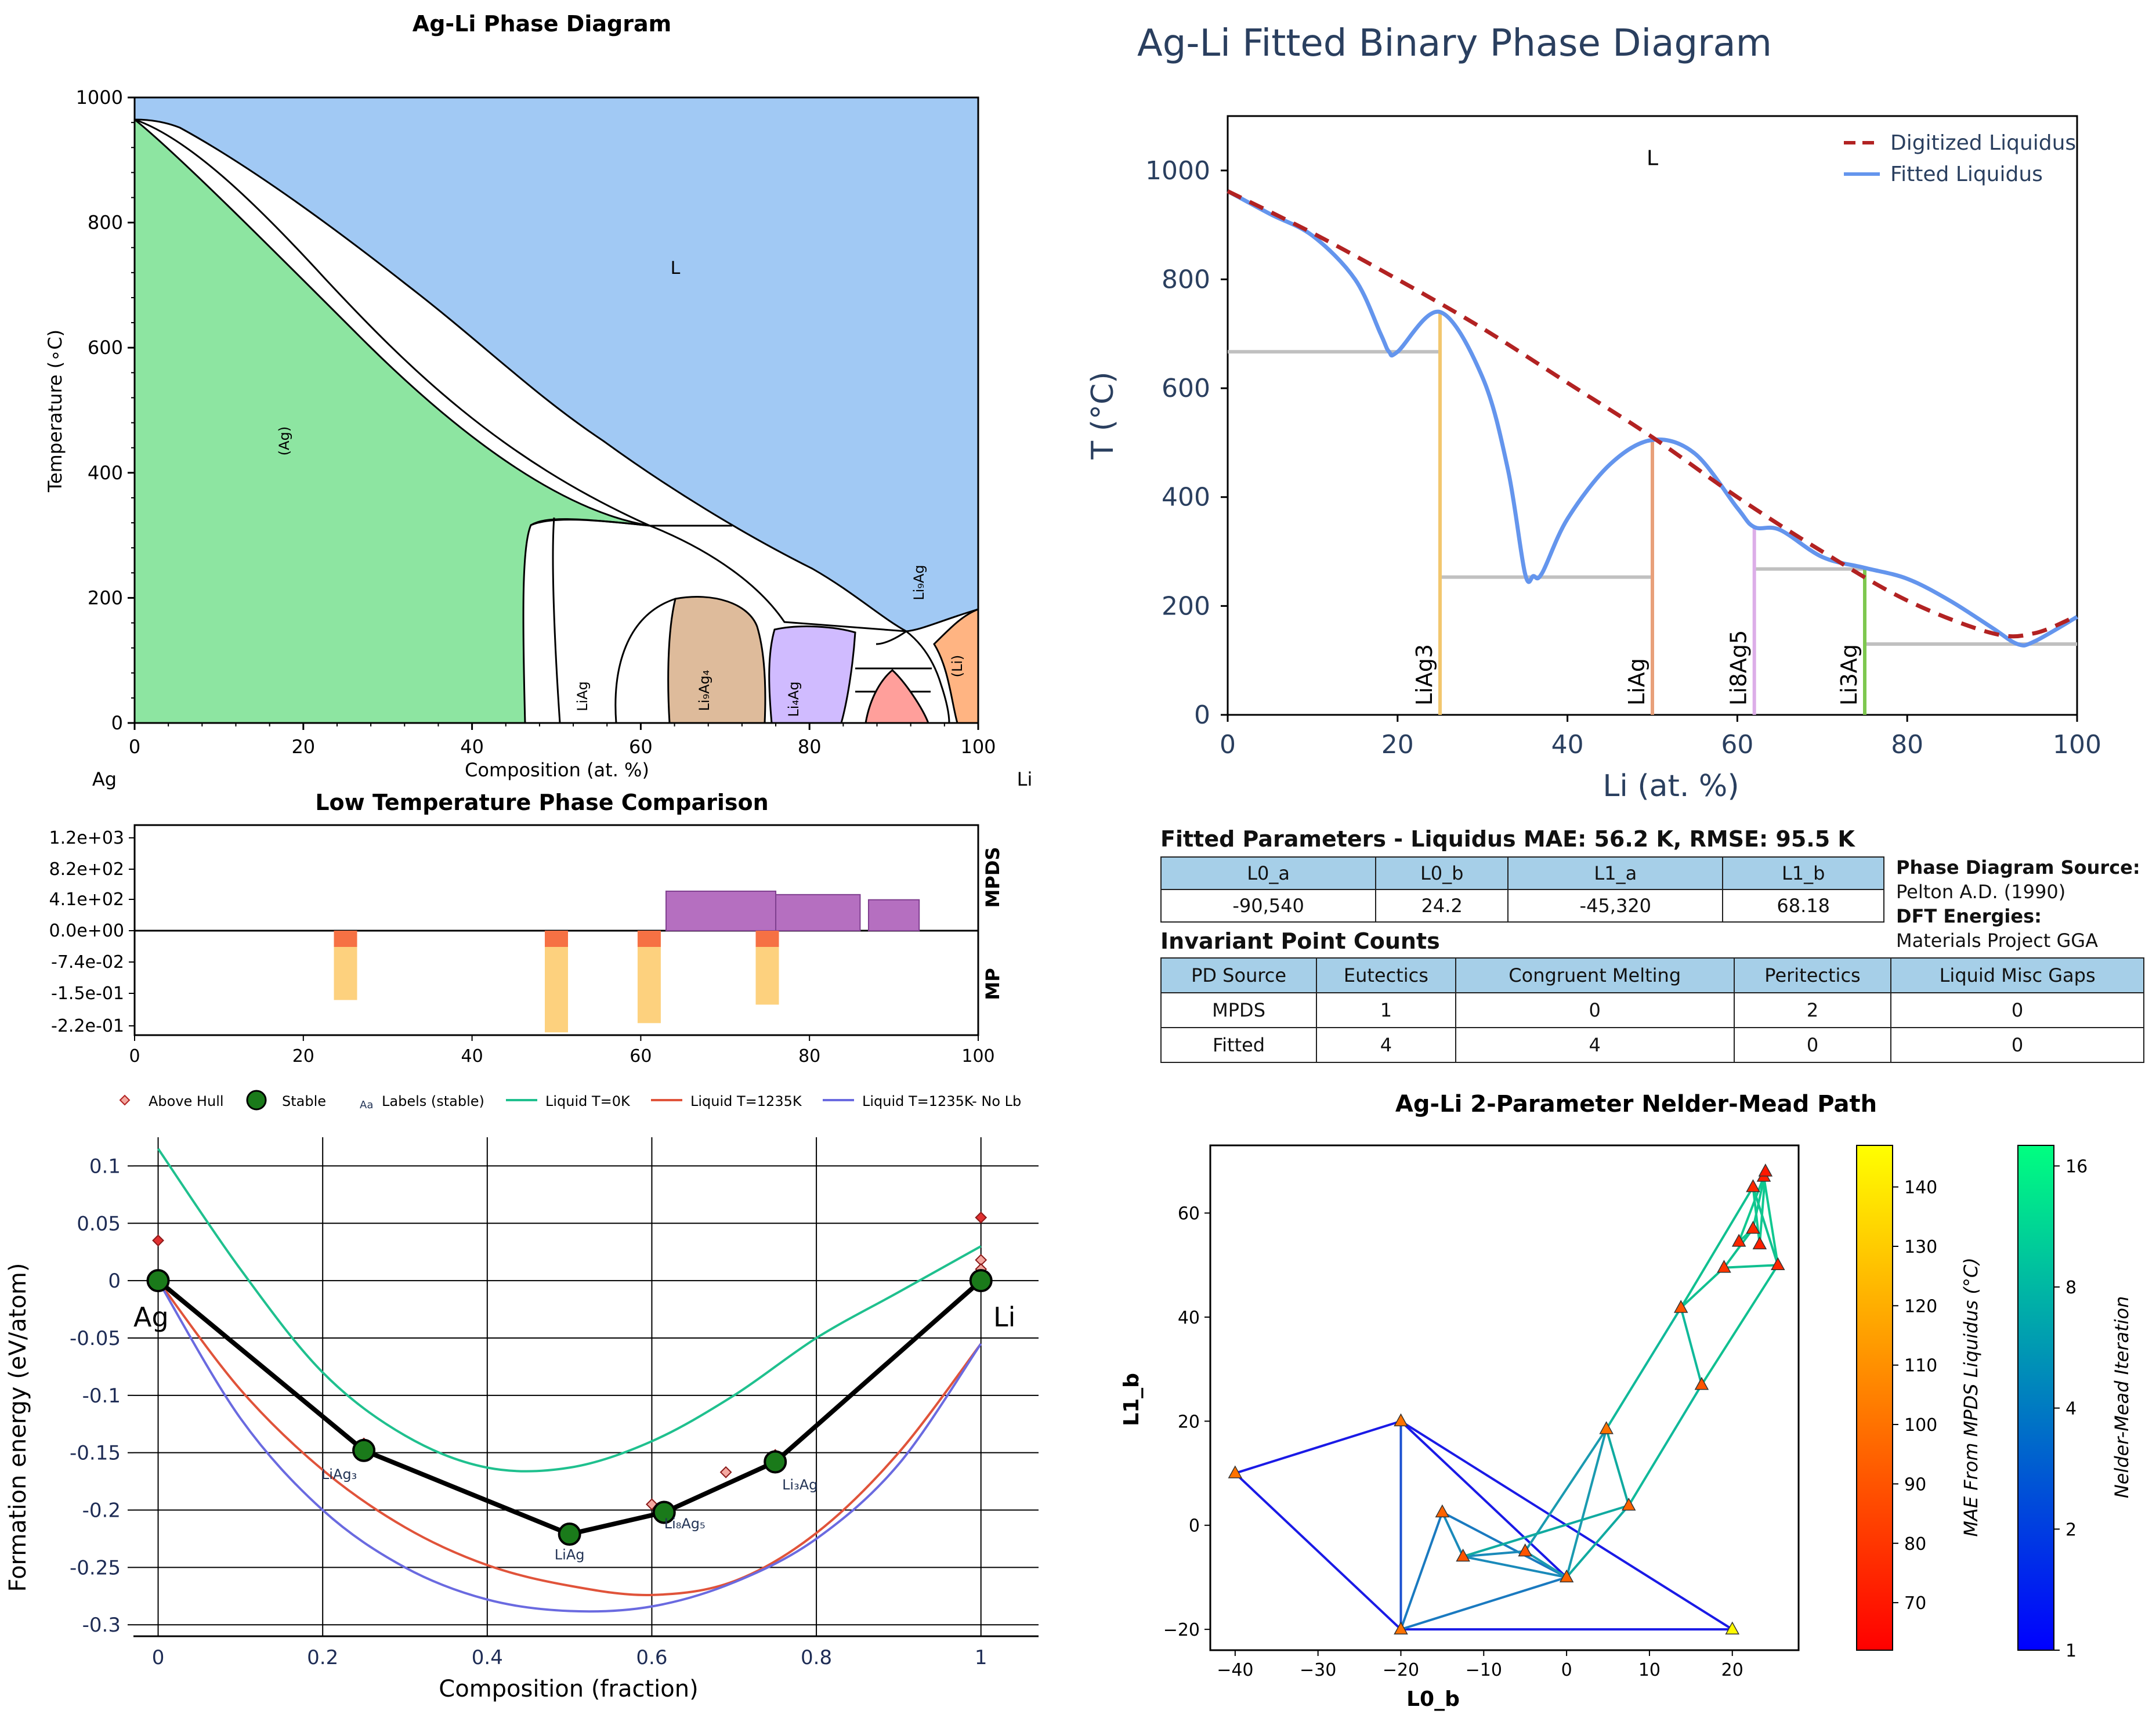 This screenshot has height=1714, width=2156. Describe the element at coordinates (284, 441) in the screenshot. I see `pd-label-ag: (Ag)` at that location.